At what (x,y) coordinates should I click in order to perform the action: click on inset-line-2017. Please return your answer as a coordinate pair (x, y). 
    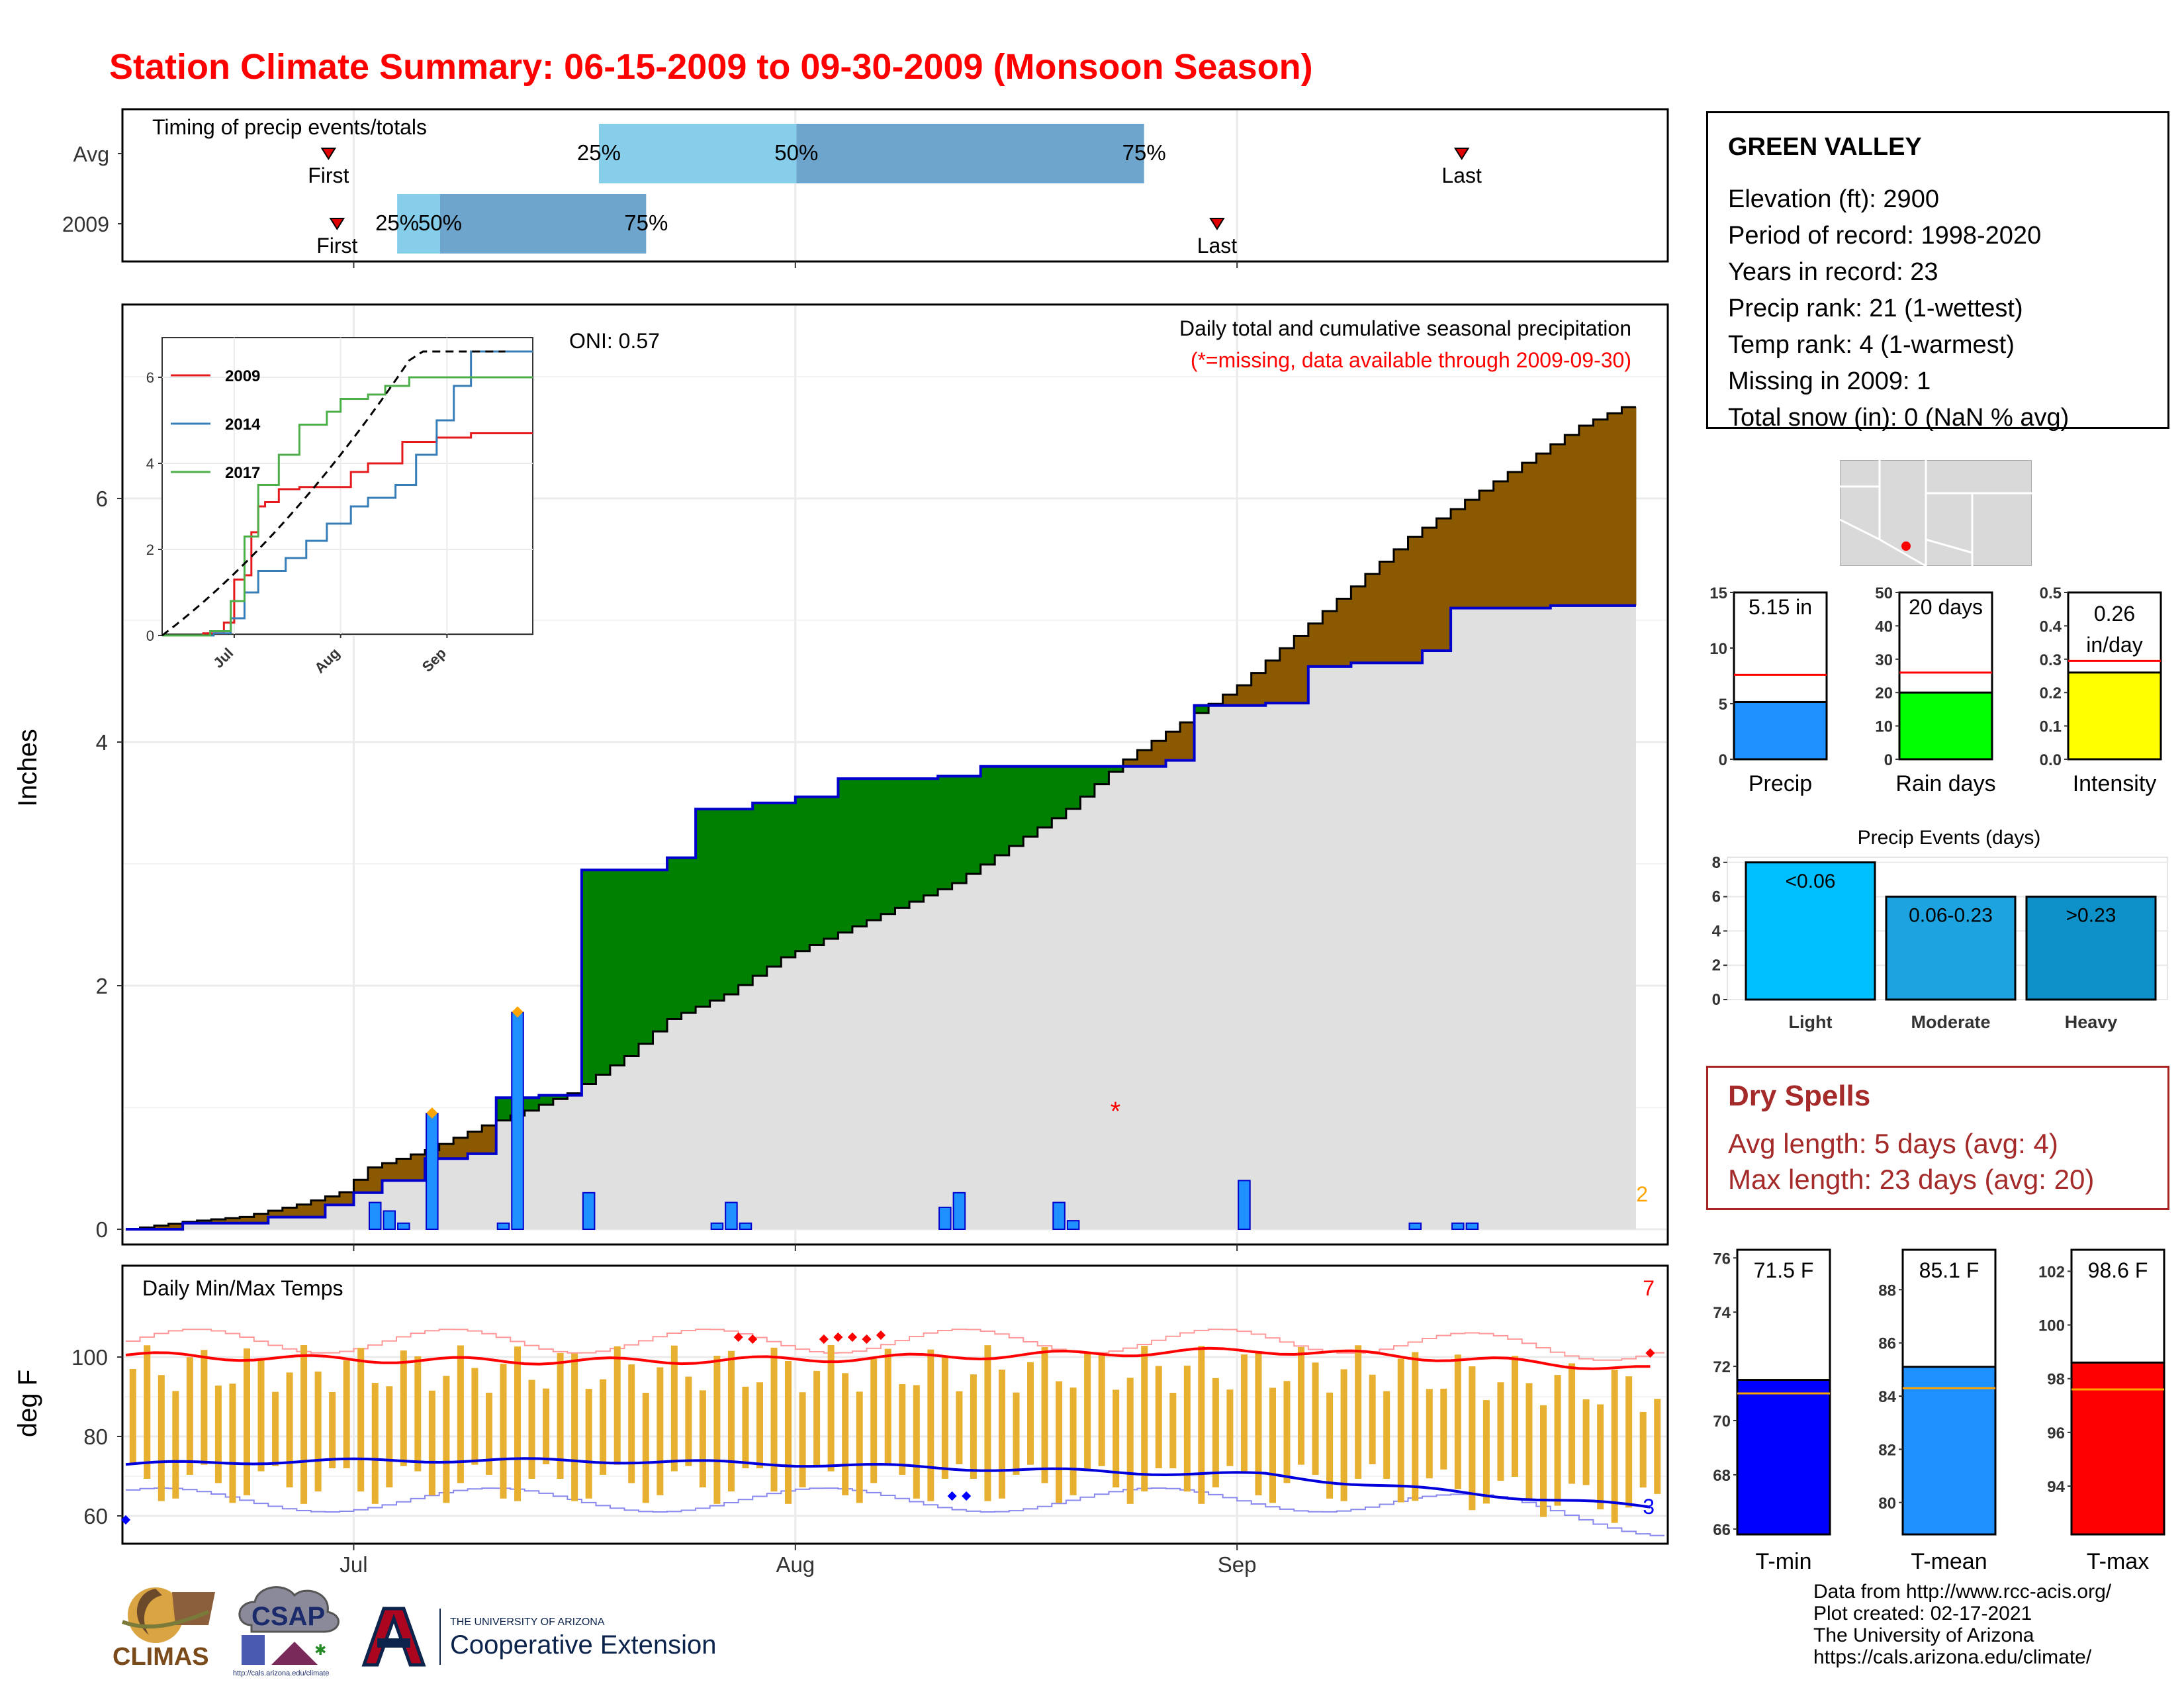
    Looking at the image, I should click on (348, 506).